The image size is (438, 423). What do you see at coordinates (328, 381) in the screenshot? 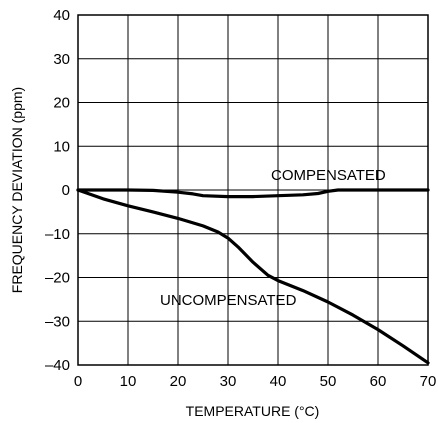
I see `x-tick-label: 50` at bounding box center [328, 381].